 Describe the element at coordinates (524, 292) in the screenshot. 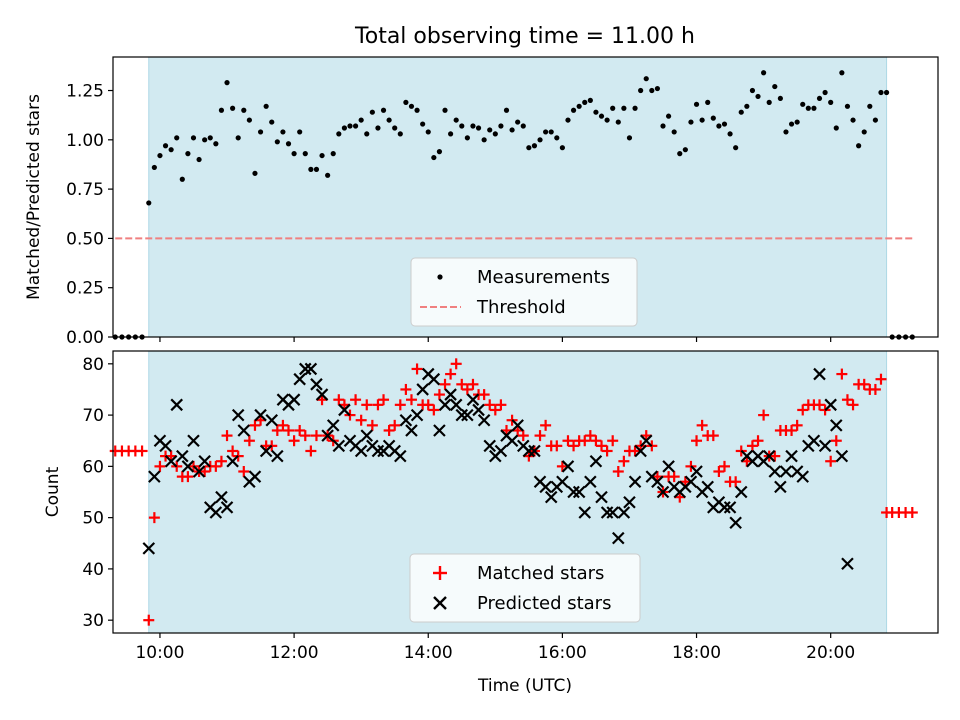

I see `top-legend-box` at that location.